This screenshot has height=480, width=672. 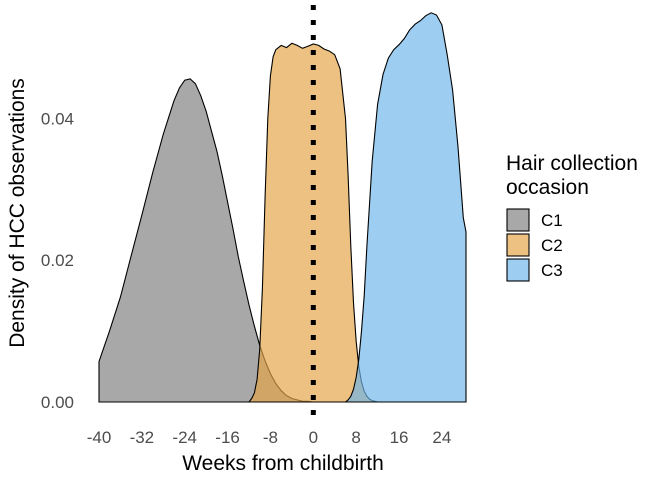 I want to click on x-tick-label: -32, so click(x=142, y=437).